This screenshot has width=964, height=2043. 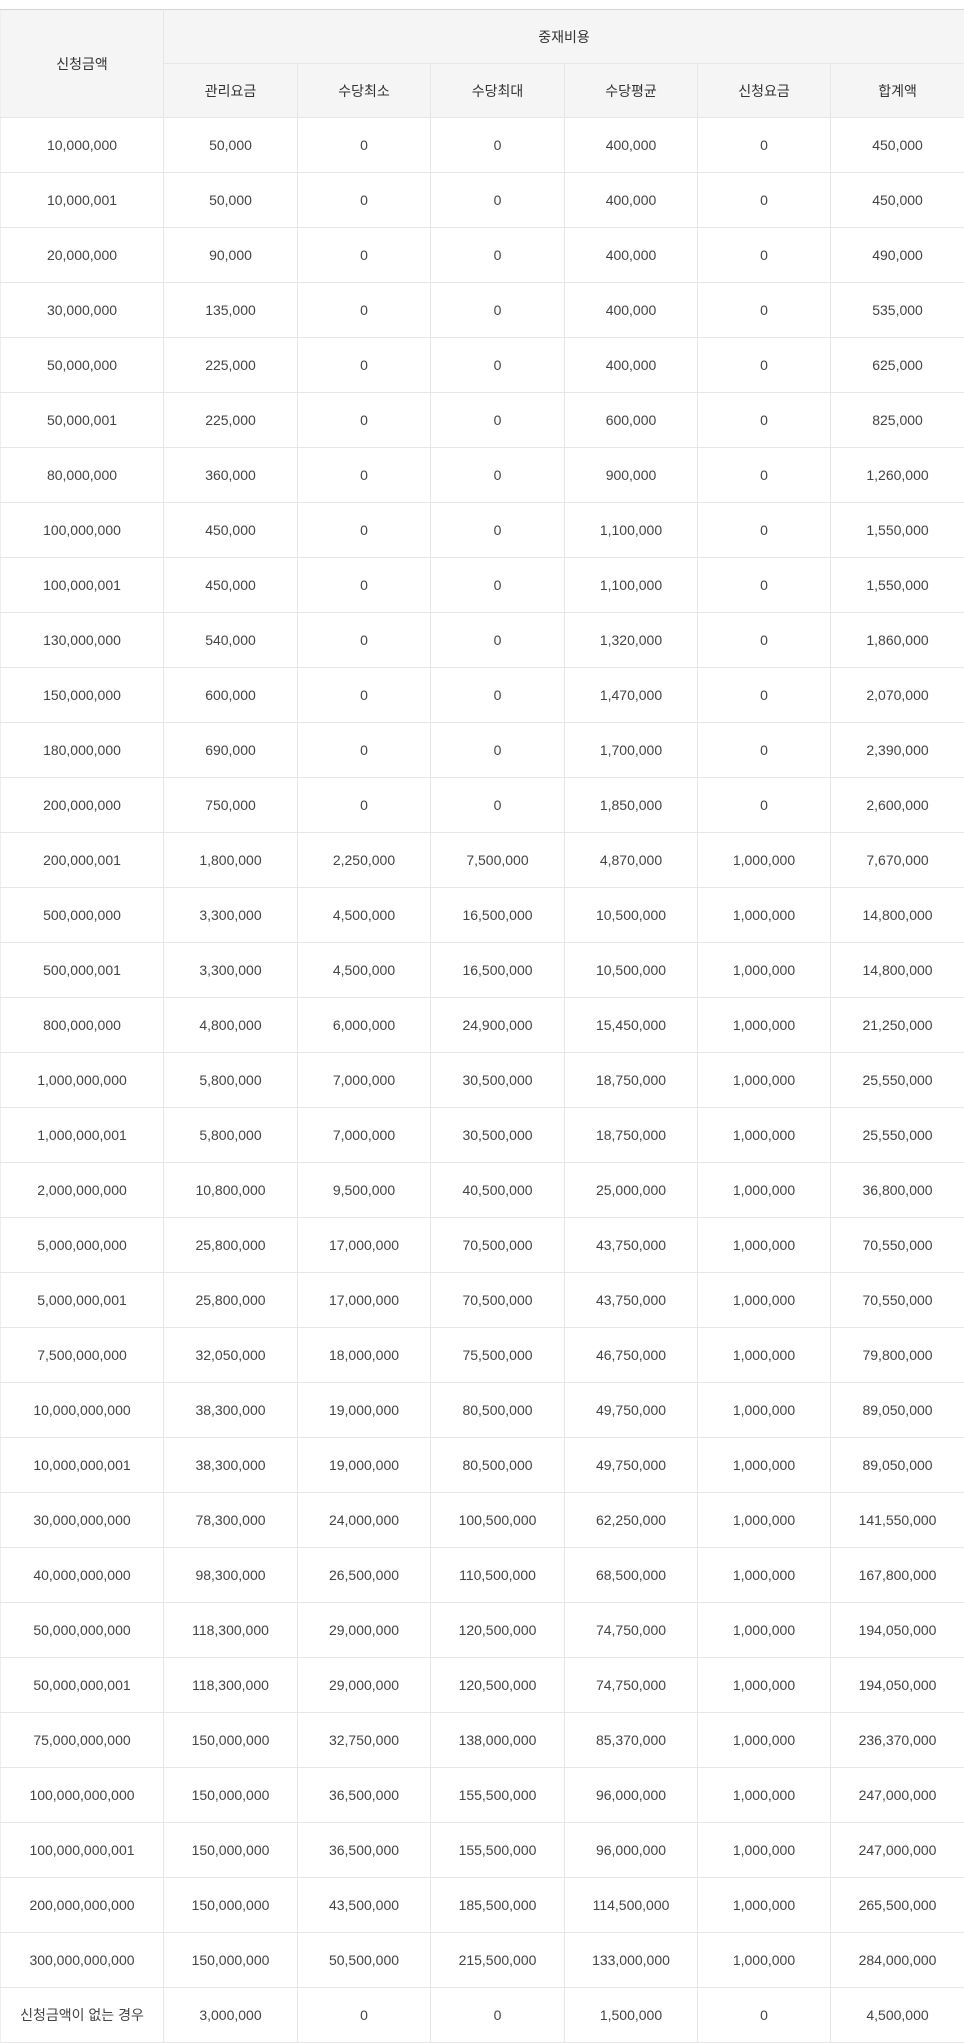 I want to click on cell-allowance-avg: 900,000, so click(x=631, y=475).